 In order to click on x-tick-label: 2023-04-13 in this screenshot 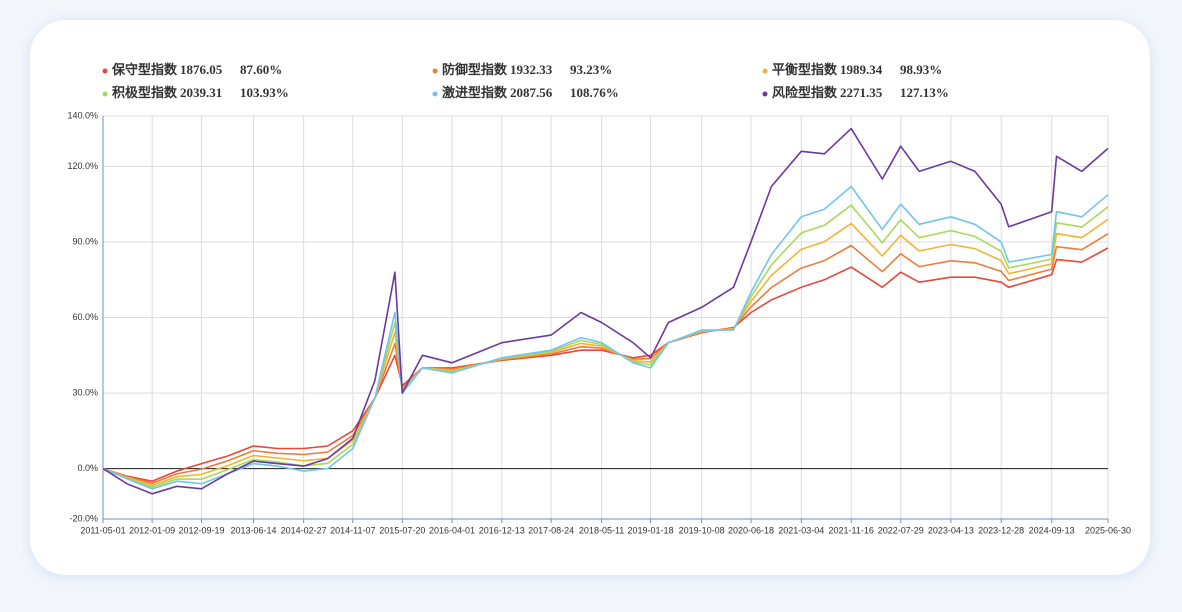, I will do `click(951, 530)`.